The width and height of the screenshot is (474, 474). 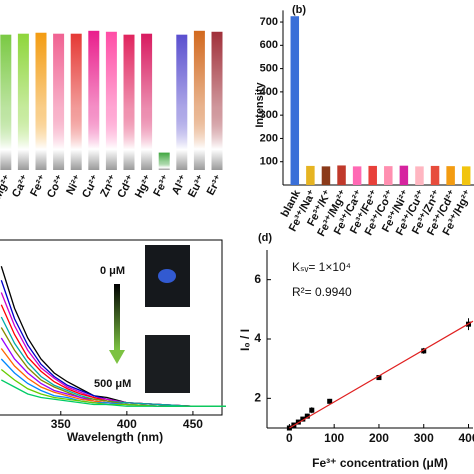 I want to click on annotation: 0 μM, so click(x=112, y=271).